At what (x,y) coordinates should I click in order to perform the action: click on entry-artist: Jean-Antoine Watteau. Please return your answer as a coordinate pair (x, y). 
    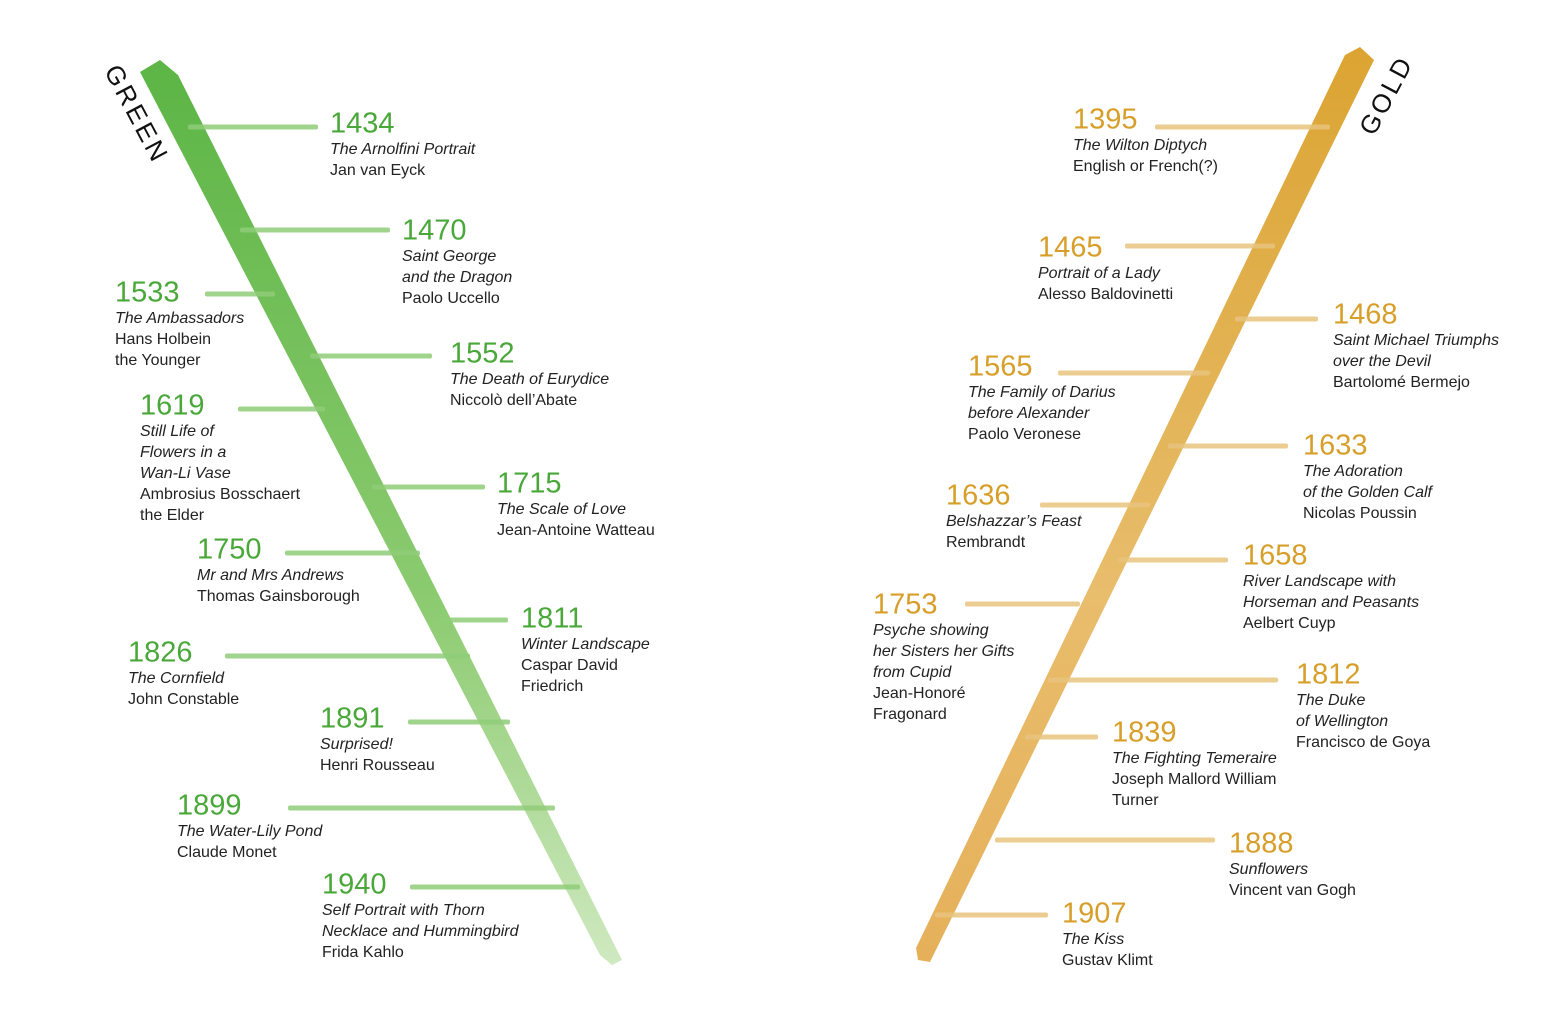
    Looking at the image, I should click on (576, 530).